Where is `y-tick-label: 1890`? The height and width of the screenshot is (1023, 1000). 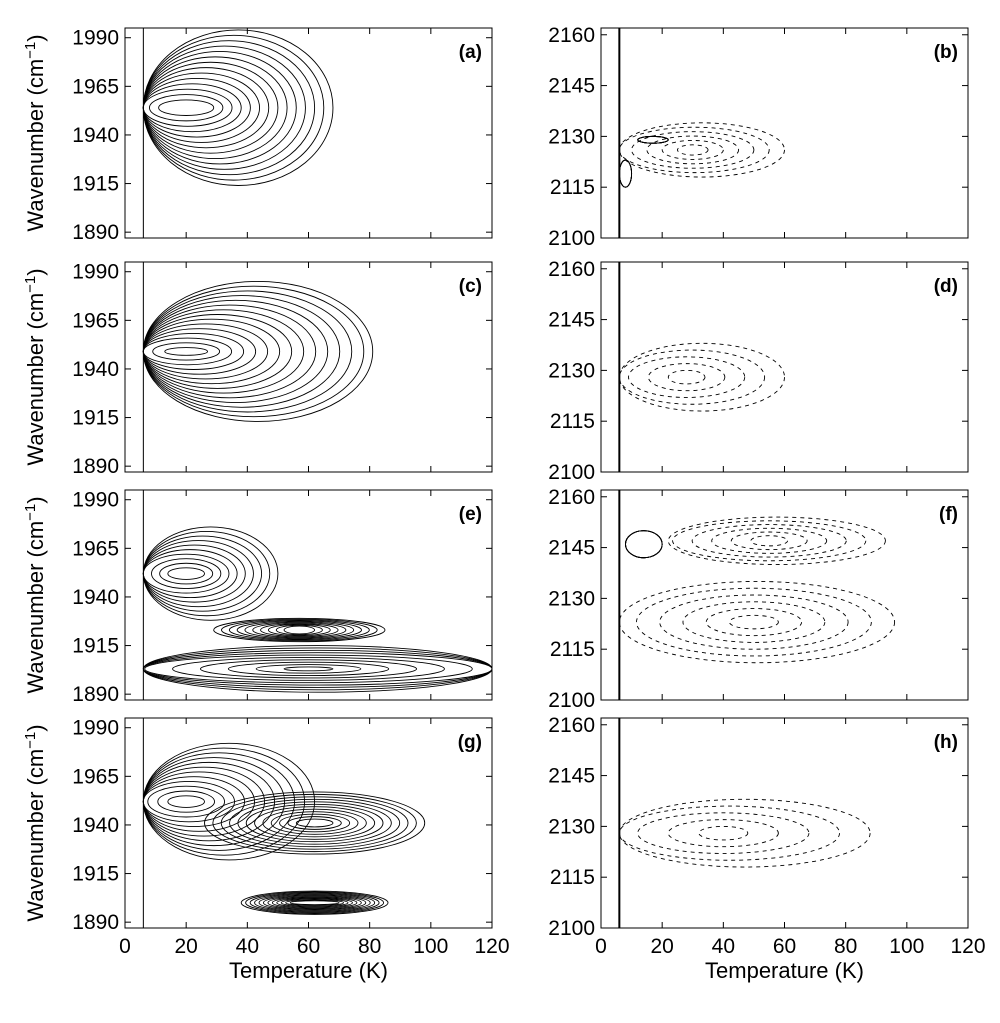
y-tick-label: 1890 is located at coordinates (95, 922).